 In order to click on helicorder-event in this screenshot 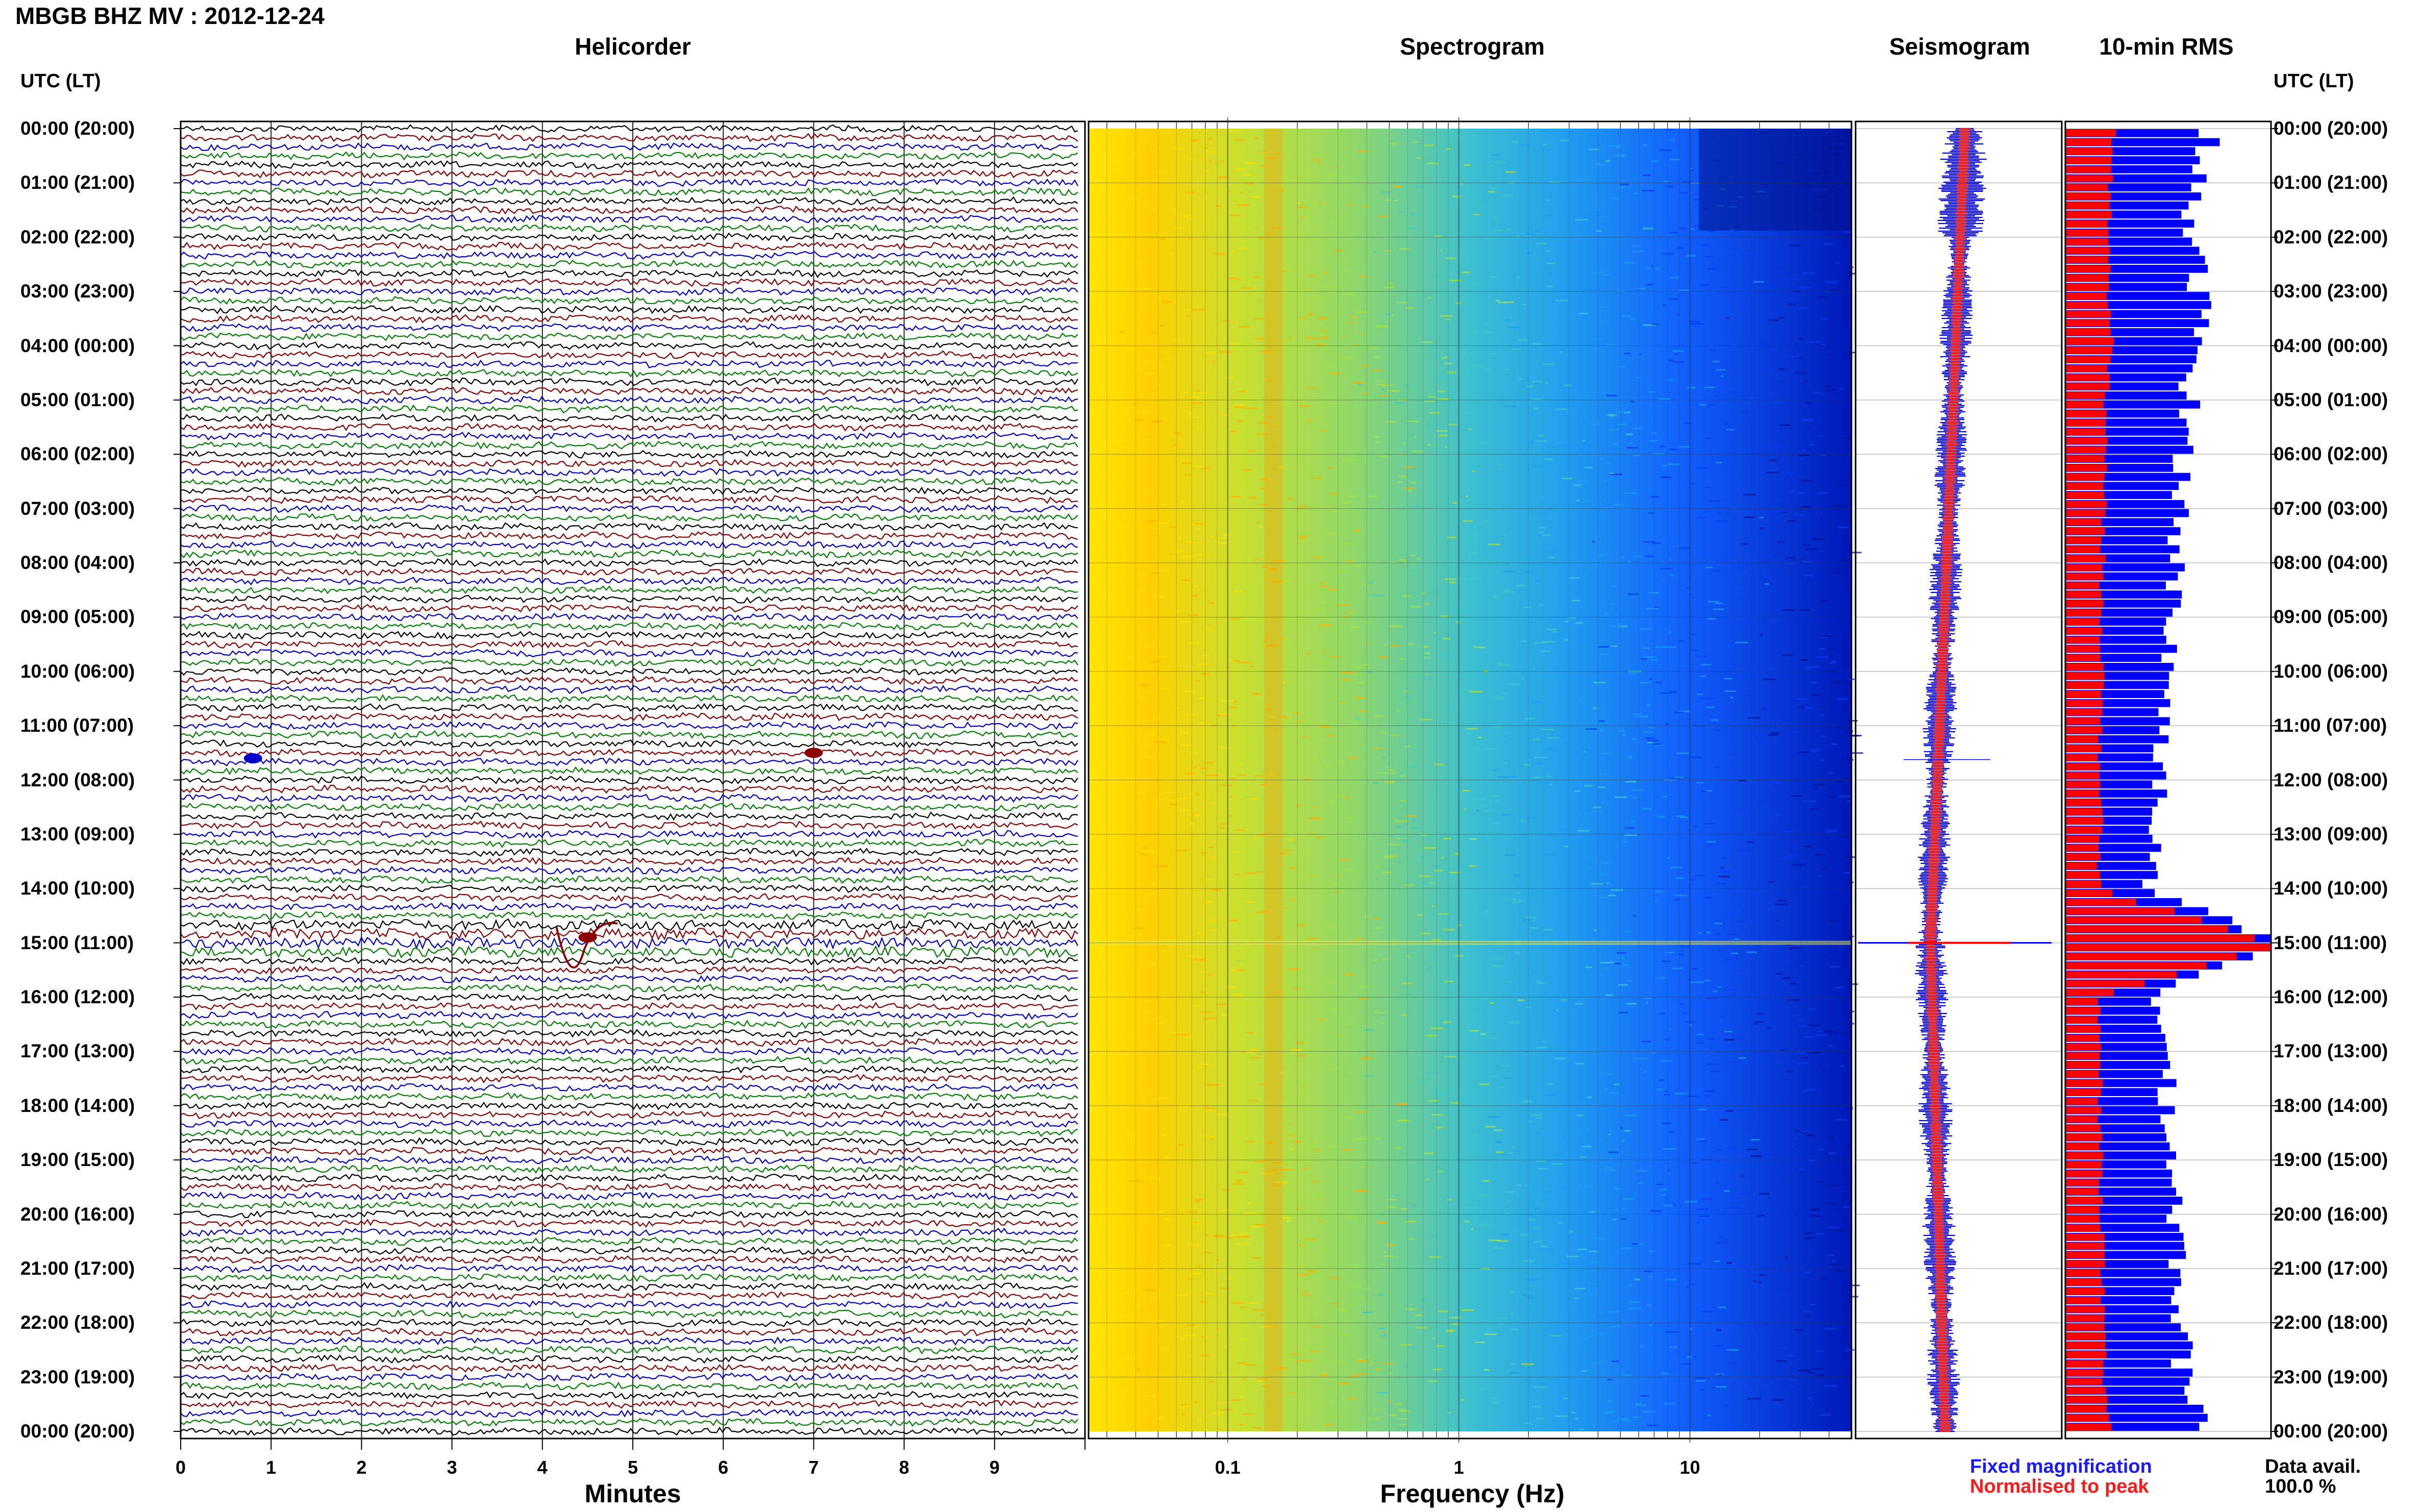, I will do `click(252, 758)`.